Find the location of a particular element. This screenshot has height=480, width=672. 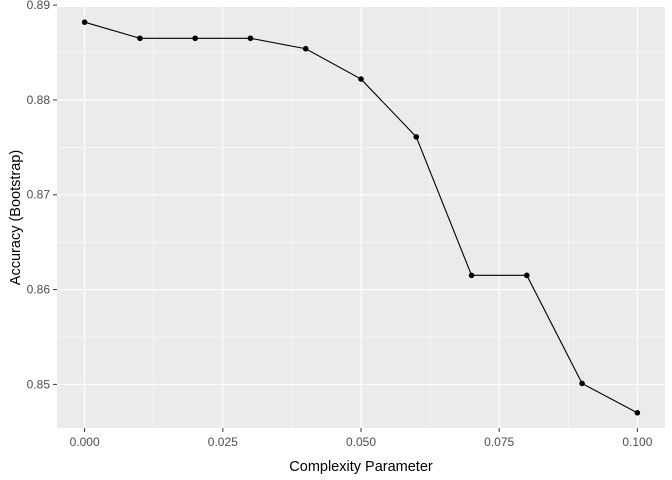

y-axis-title: Accuracy (Bootstrap) is located at coordinates (16, 217).